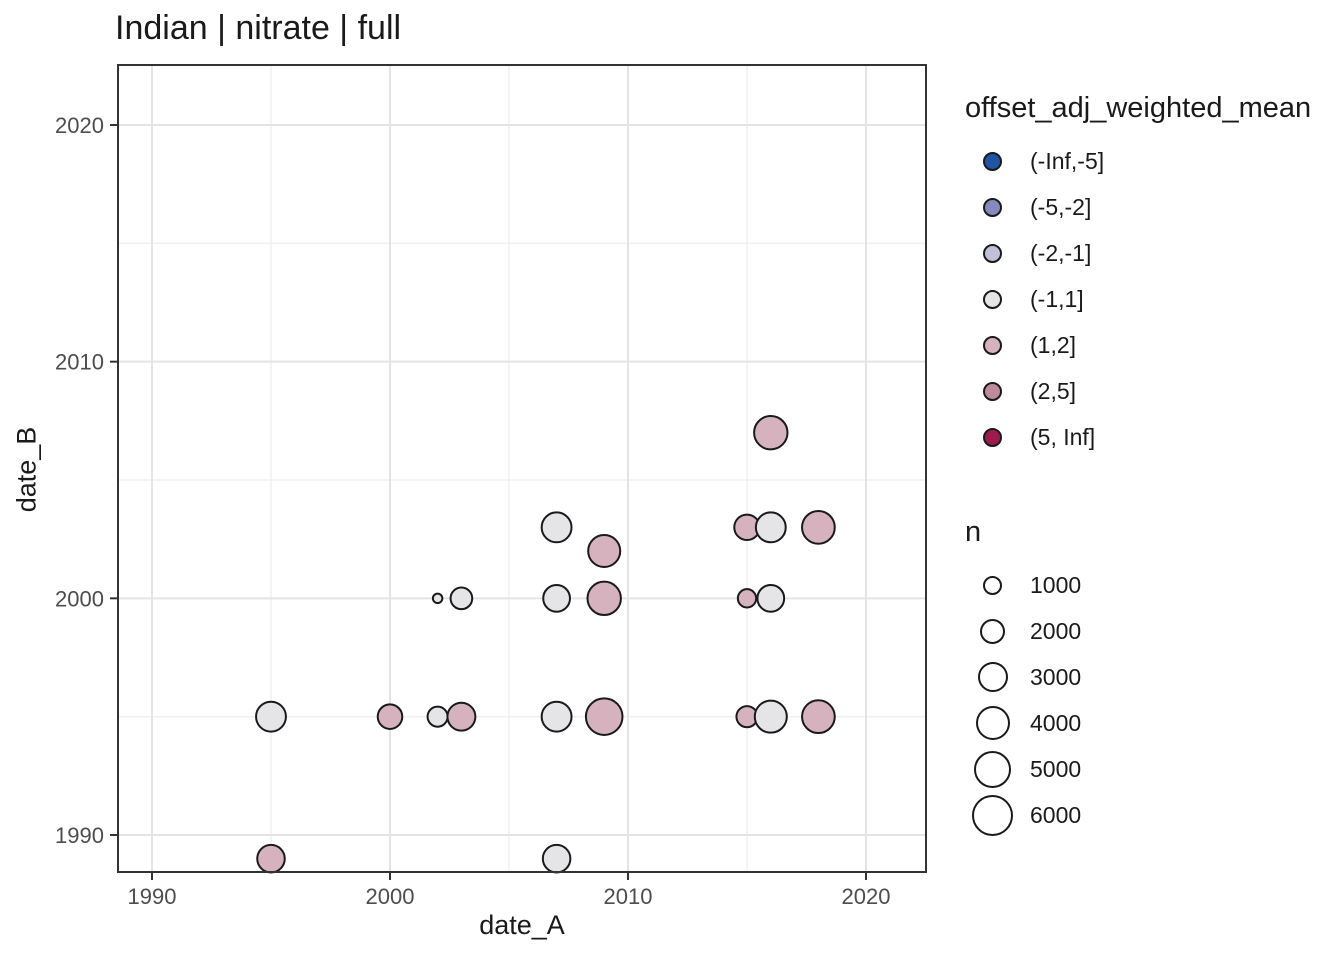 The height and width of the screenshot is (960, 1344). What do you see at coordinates (1061, 206) in the screenshot?
I see `legend-item-label: (-5,-2]` at bounding box center [1061, 206].